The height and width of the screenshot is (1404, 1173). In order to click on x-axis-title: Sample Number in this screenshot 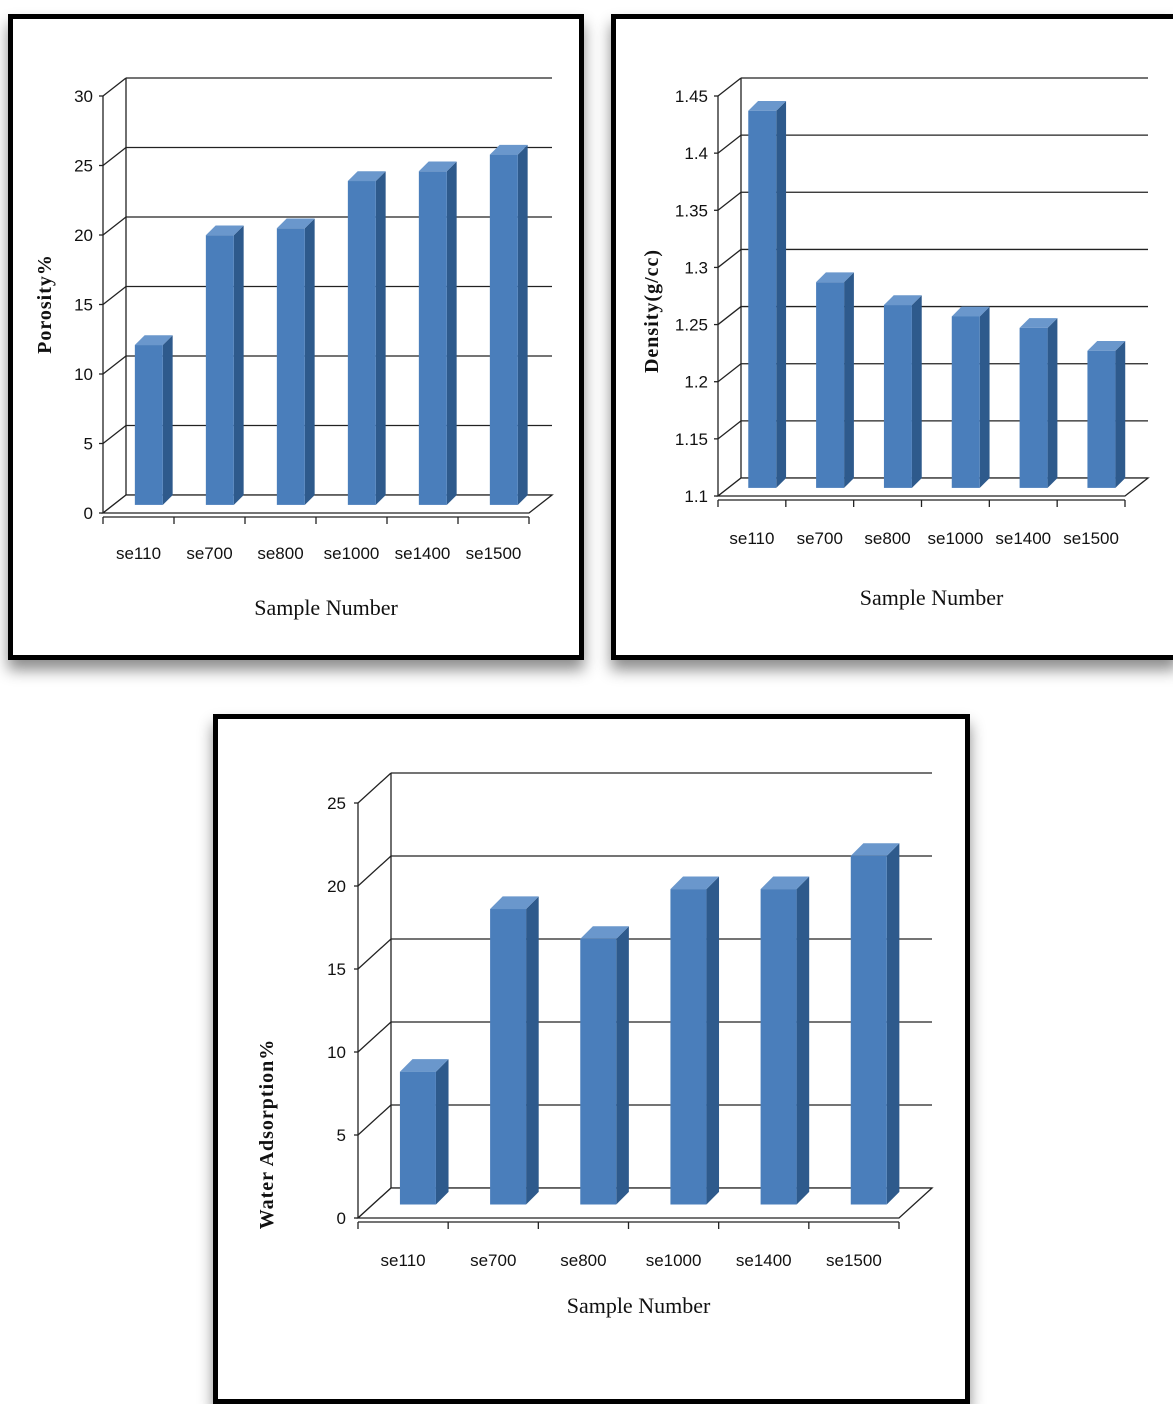, I will do `click(932, 597)`.